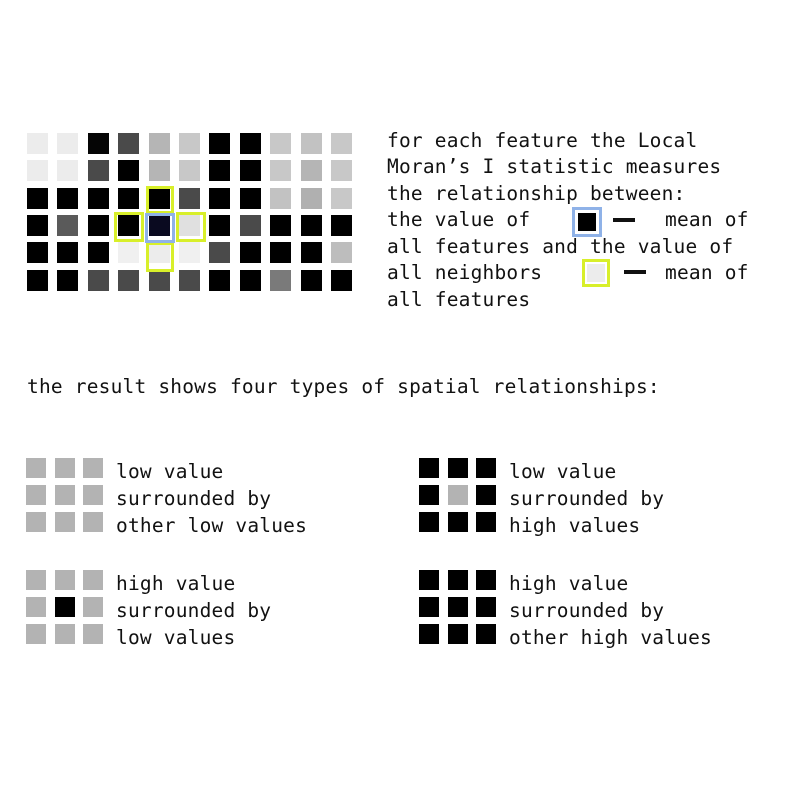  Describe the element at coordinates (707, 219) in the screenshot. I see `description-line-4b: mean of` at that location.